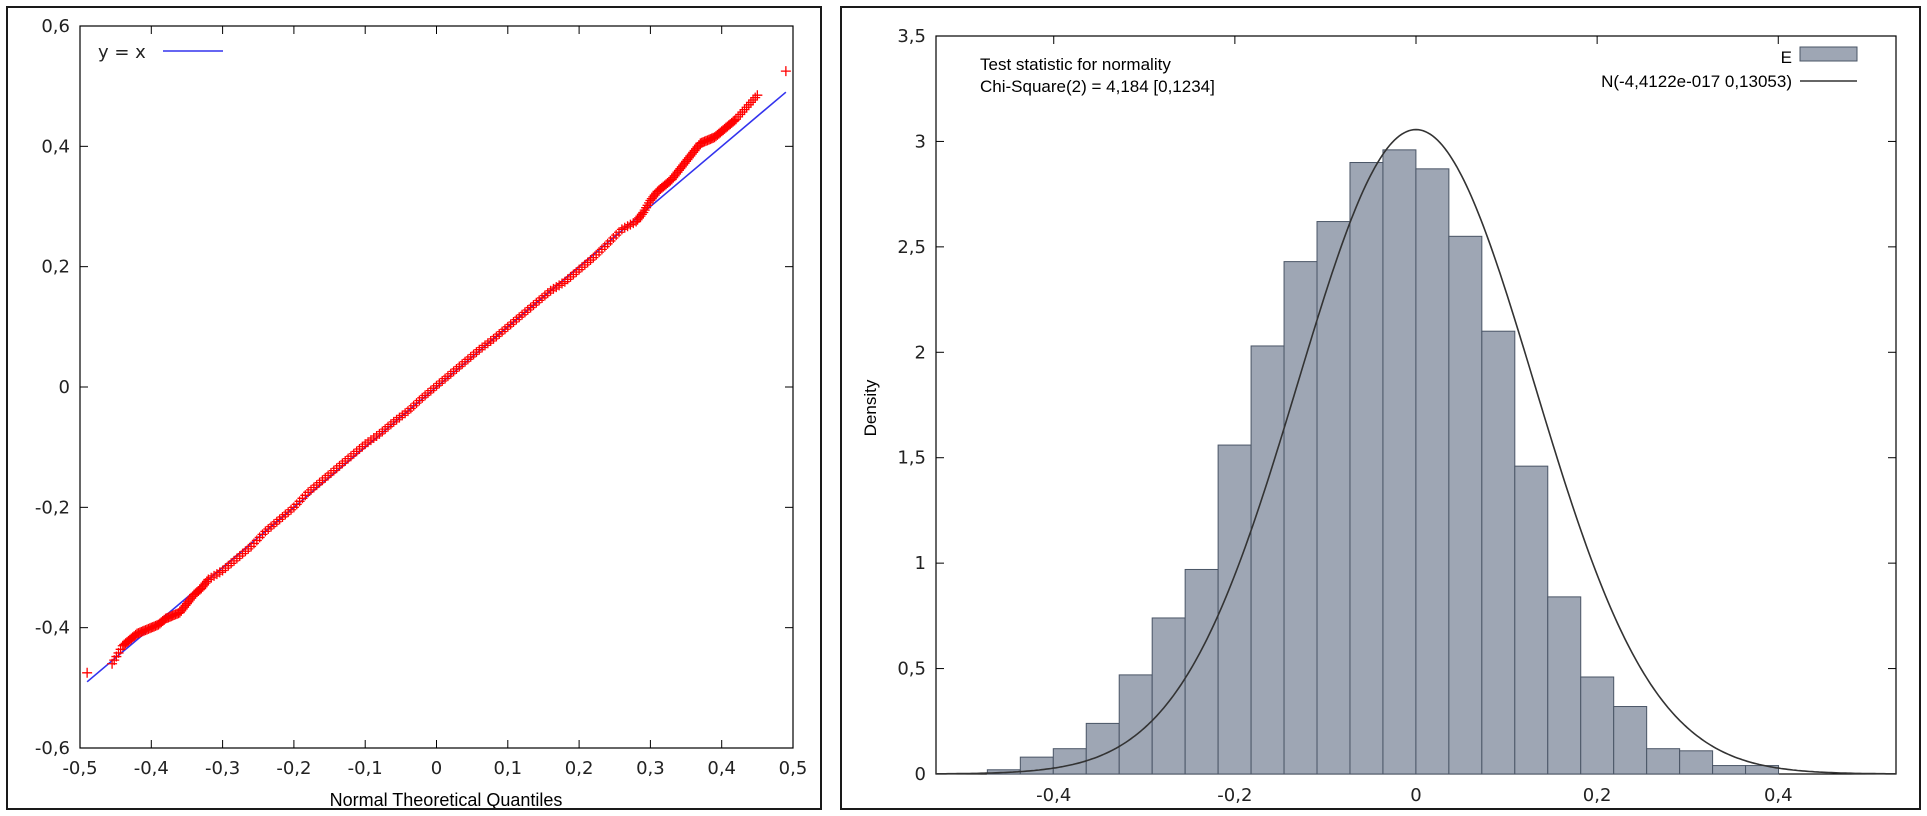  What do you see at coordinates (721, 768) in the screenshot?
I see `qq-x-tick-label: 0,4` at bounding box center [721, 768].